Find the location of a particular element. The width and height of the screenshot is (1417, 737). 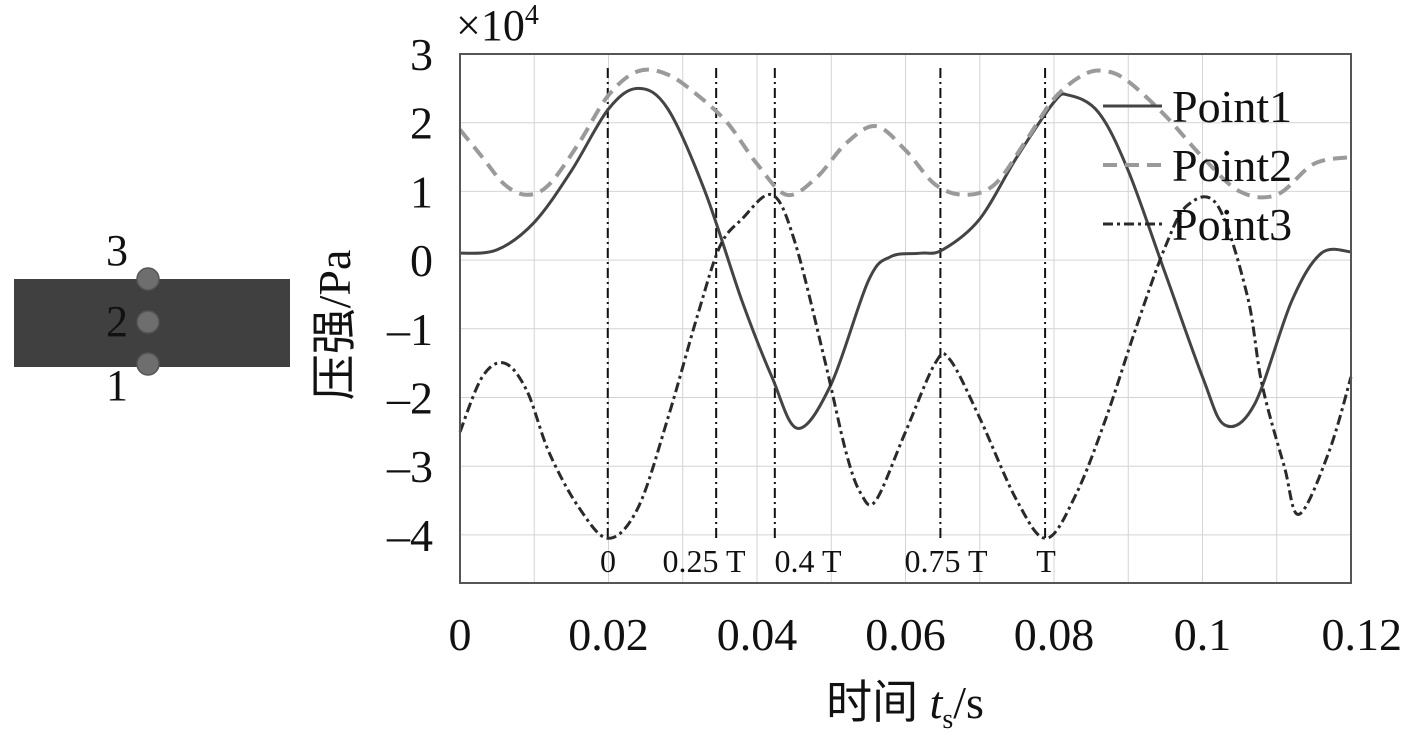

legend: Point1 Point2 Point3 is located at coordinates (1197, 165).